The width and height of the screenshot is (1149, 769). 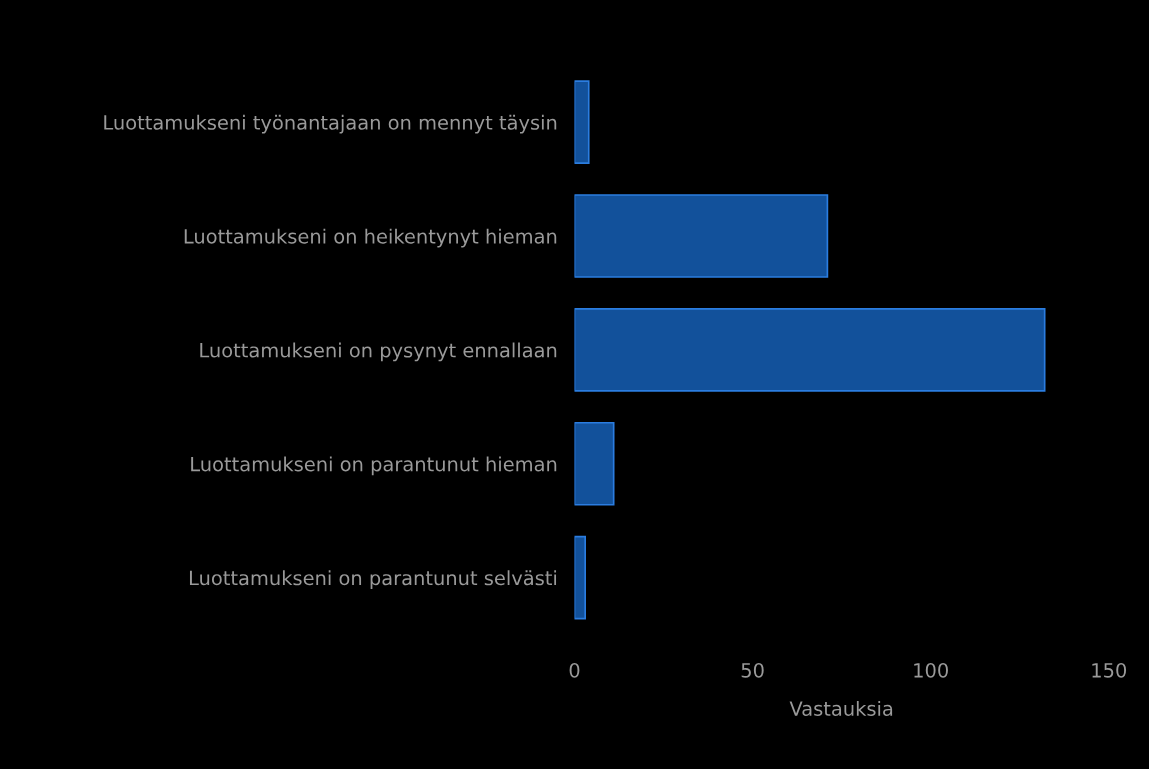 What do you see at coordinates (374, 466) in the screenshot?
I see `y-tick-label: Luottamukseni on parantunut hieman` at bounding box center [374, 466].